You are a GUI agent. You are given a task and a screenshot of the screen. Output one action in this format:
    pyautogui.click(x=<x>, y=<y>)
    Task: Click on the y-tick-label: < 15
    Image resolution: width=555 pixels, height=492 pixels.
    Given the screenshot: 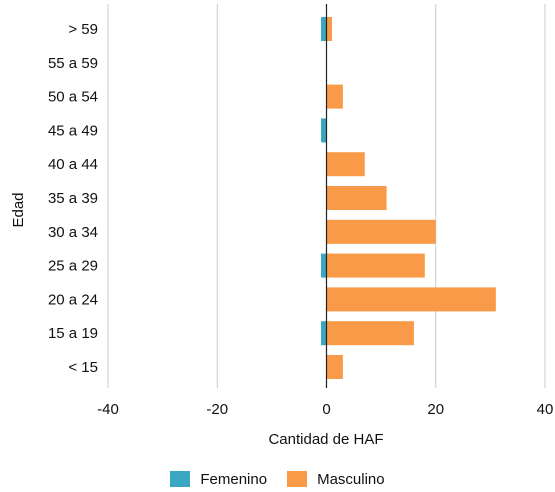 What is the action you would take?
    pyautogui.click(x=83, y=367)
    